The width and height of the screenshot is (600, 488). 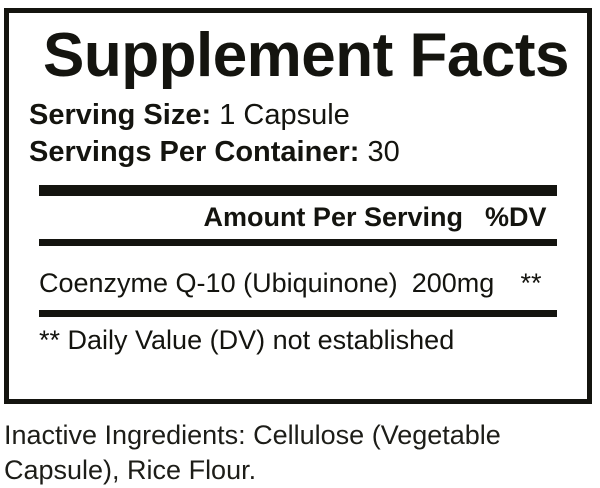 I want to click on servings-per-container-value: 30, so click(x=383, y=152).